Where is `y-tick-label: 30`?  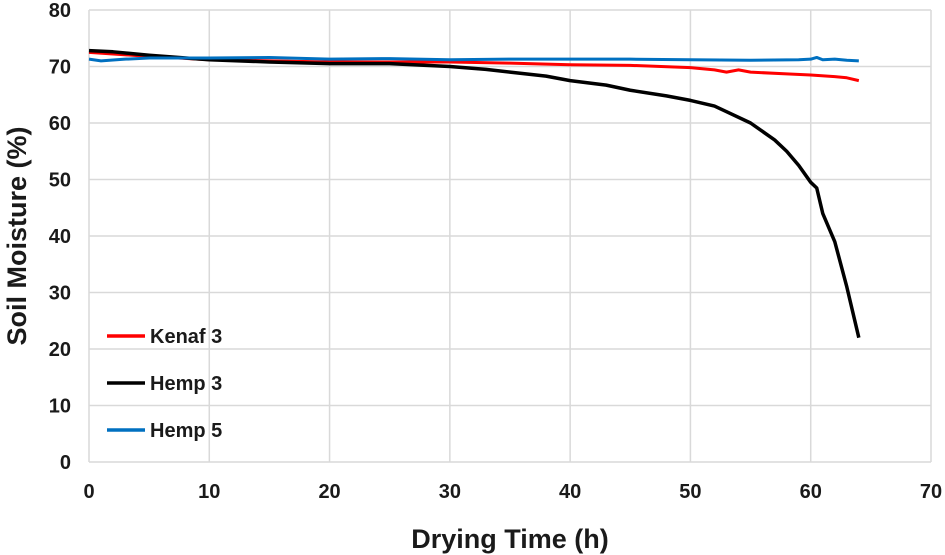 y-tick-label: 30 is located at coordinates (60, 294).